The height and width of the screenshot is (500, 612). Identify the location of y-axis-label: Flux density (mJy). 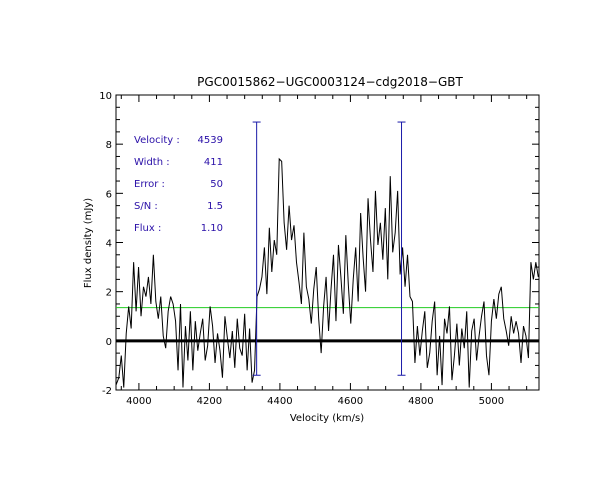
(88, 243).